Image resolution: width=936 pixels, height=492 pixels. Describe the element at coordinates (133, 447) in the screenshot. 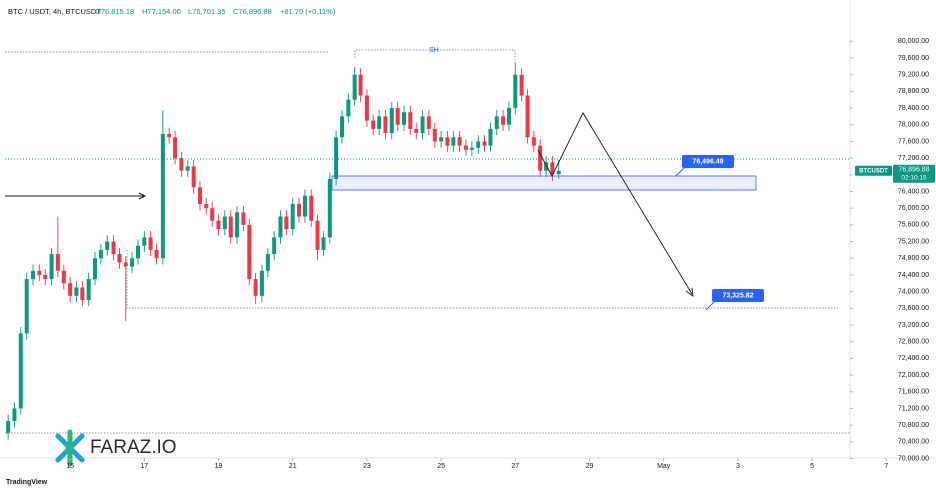

I see `watermark-text: FARAZ.IO` at that location.